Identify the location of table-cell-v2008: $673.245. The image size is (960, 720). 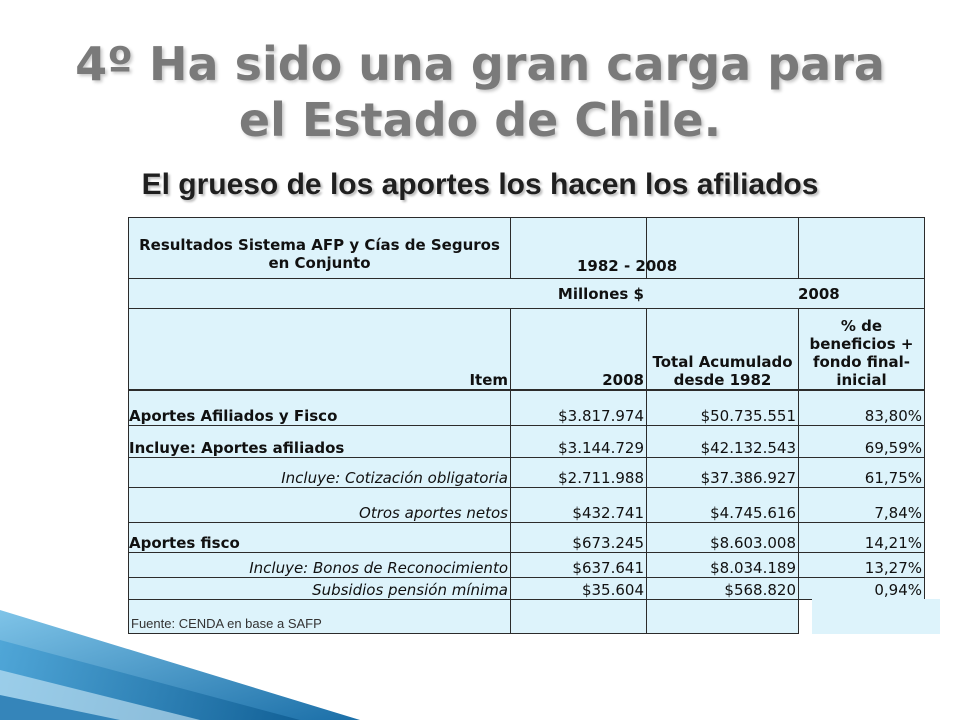
(578, 537).